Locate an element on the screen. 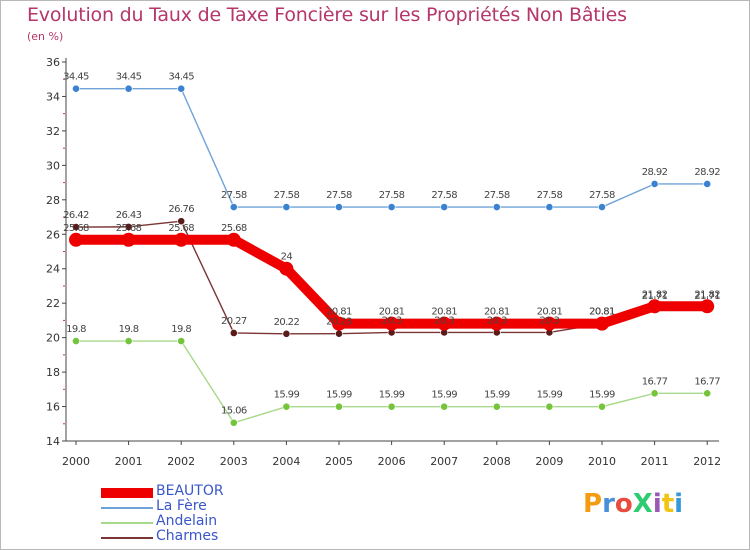 Image resolution: width=750 pixels, height=550 pixels. y-tick-label: 22 is located at coordinates (53, 303).